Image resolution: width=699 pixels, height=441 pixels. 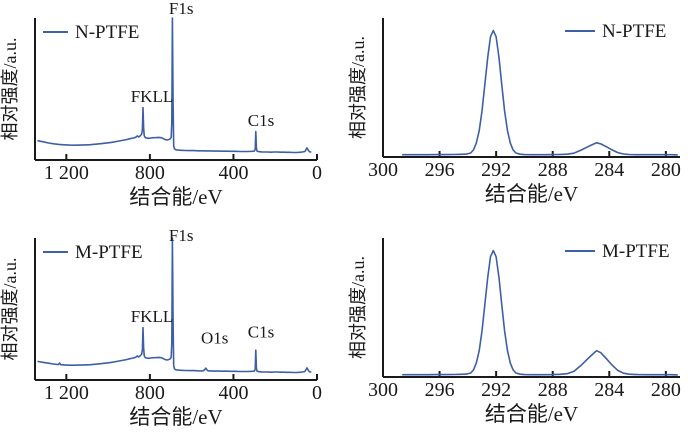 I want to click on peak-label-o1s: O1s, so click(x=214, y=337).